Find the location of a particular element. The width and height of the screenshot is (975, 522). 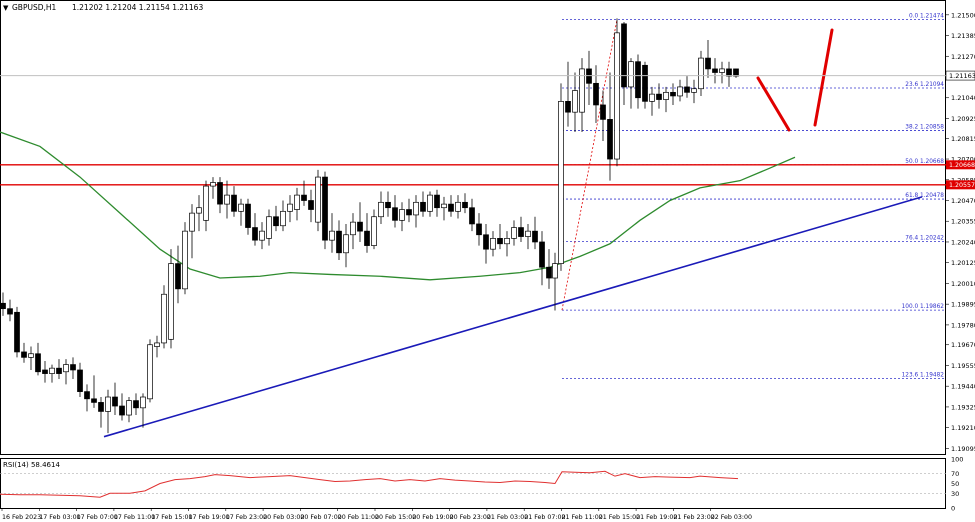

fib-level-label: 50.0 1.20668 is located at coordinates (924, 162).